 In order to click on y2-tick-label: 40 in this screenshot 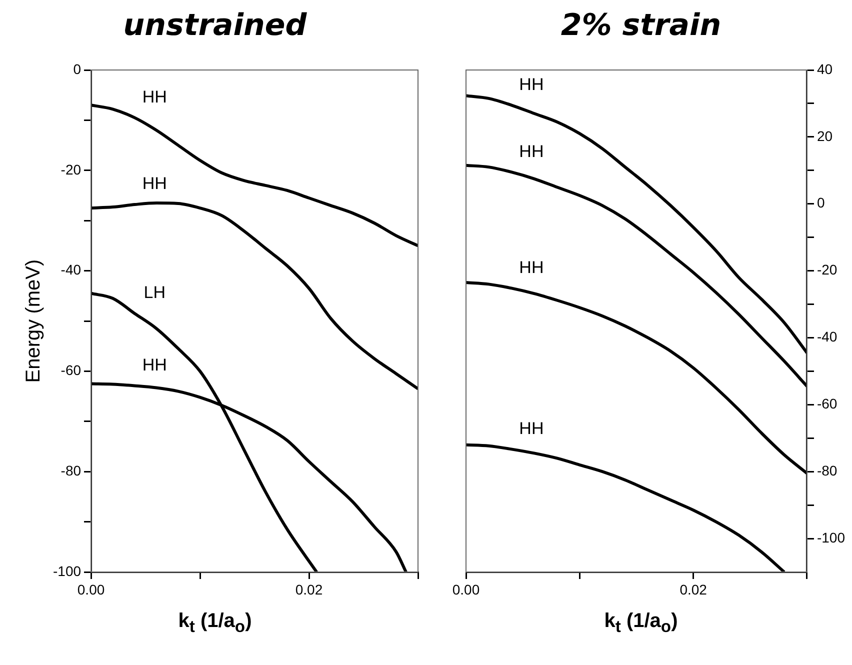, I will do `click(824, 68)`.